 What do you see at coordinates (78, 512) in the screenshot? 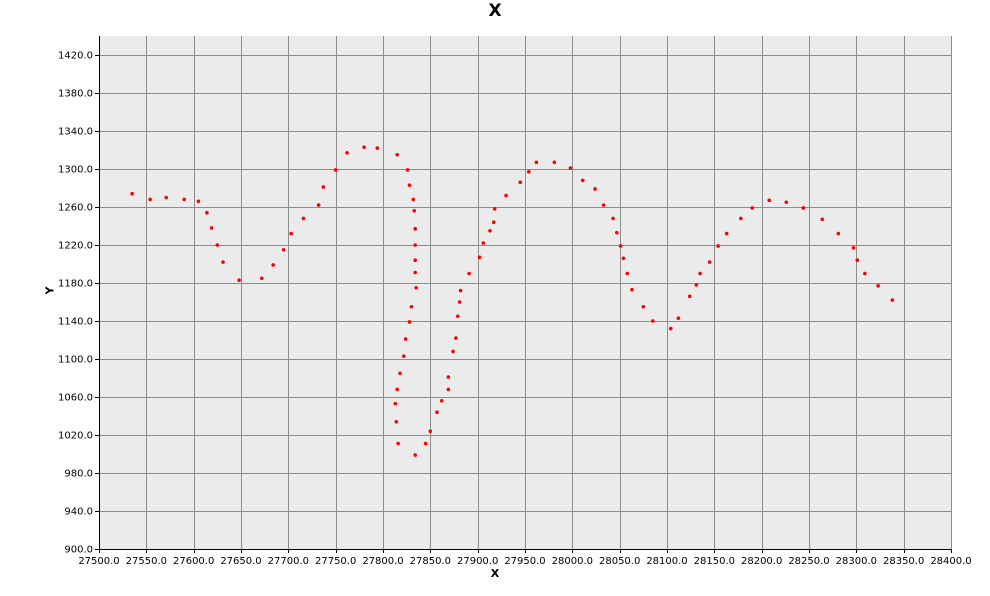
I see `y-tick-label: 940.0` at bounding box center [78, 512].